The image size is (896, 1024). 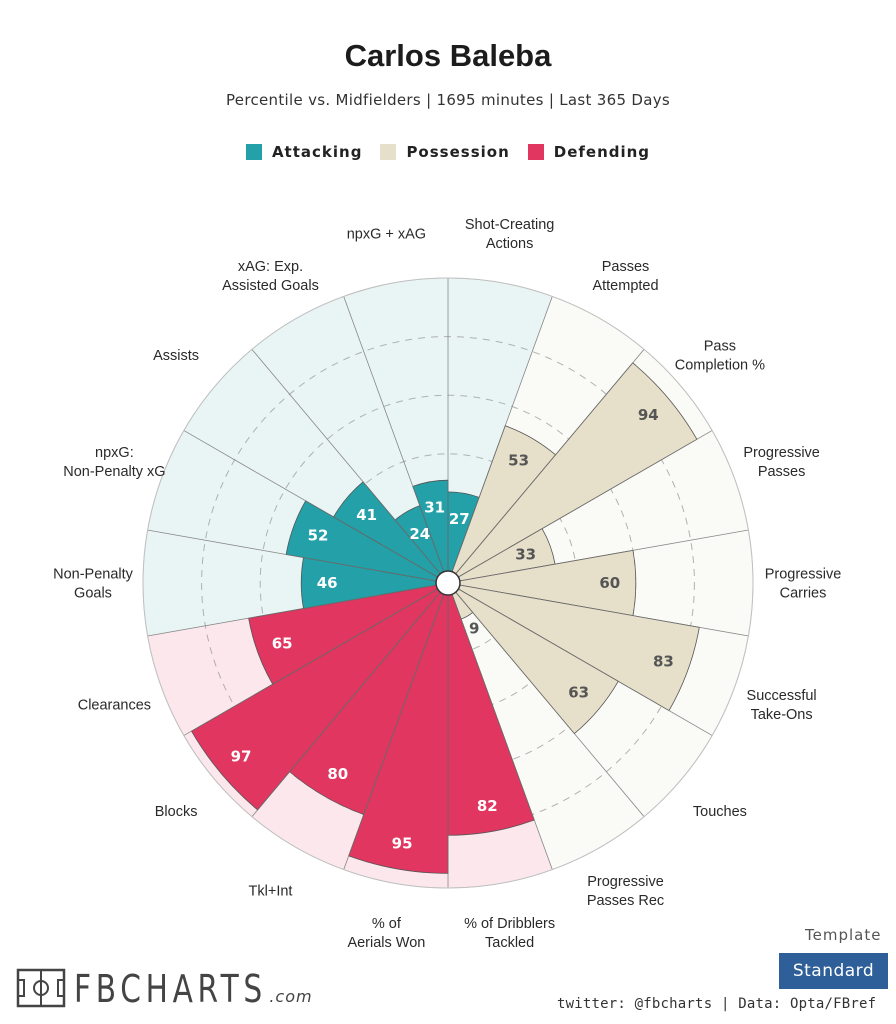 What do you see at coordinates (327, 583) in the screenshot?
I see `value-label: 46` at bounding box center [327, 583].